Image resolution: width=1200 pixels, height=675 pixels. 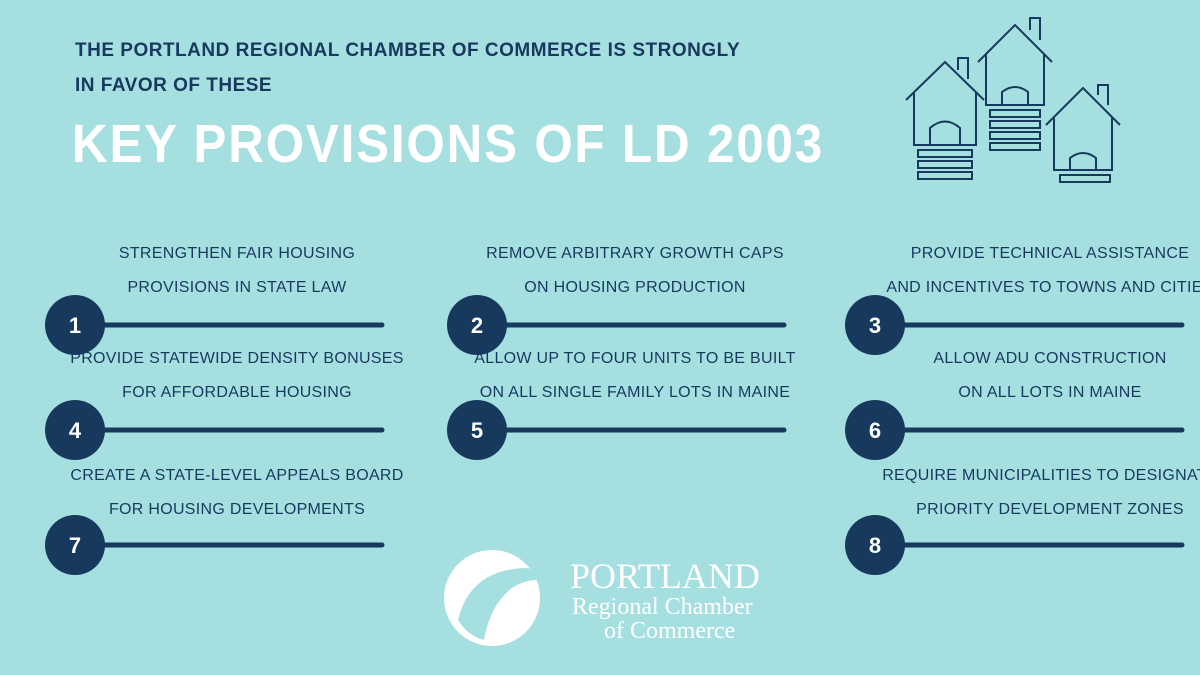 What do you see at coordinates (635, 253) in the screenshot?
I see `item-text: REMOVE ARBITRARY GROWTH CAPS` at bounding box center [635, 253].